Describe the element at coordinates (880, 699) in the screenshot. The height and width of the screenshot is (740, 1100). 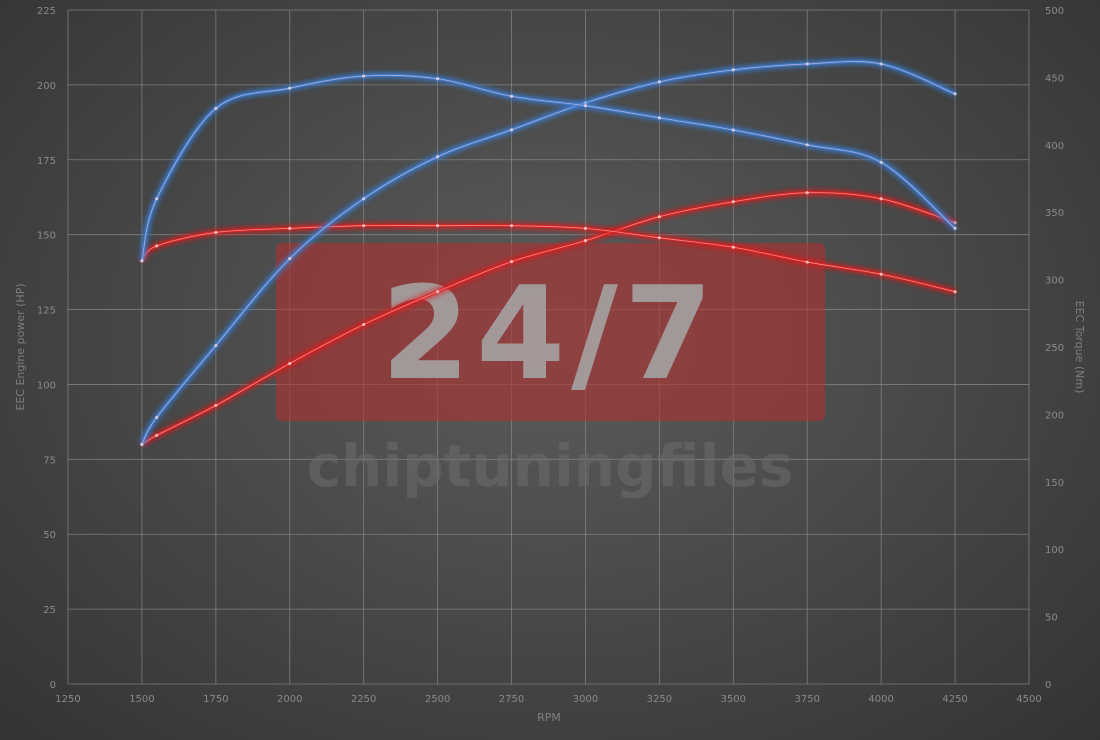
I see `x-tick-label: 4000` at that location.